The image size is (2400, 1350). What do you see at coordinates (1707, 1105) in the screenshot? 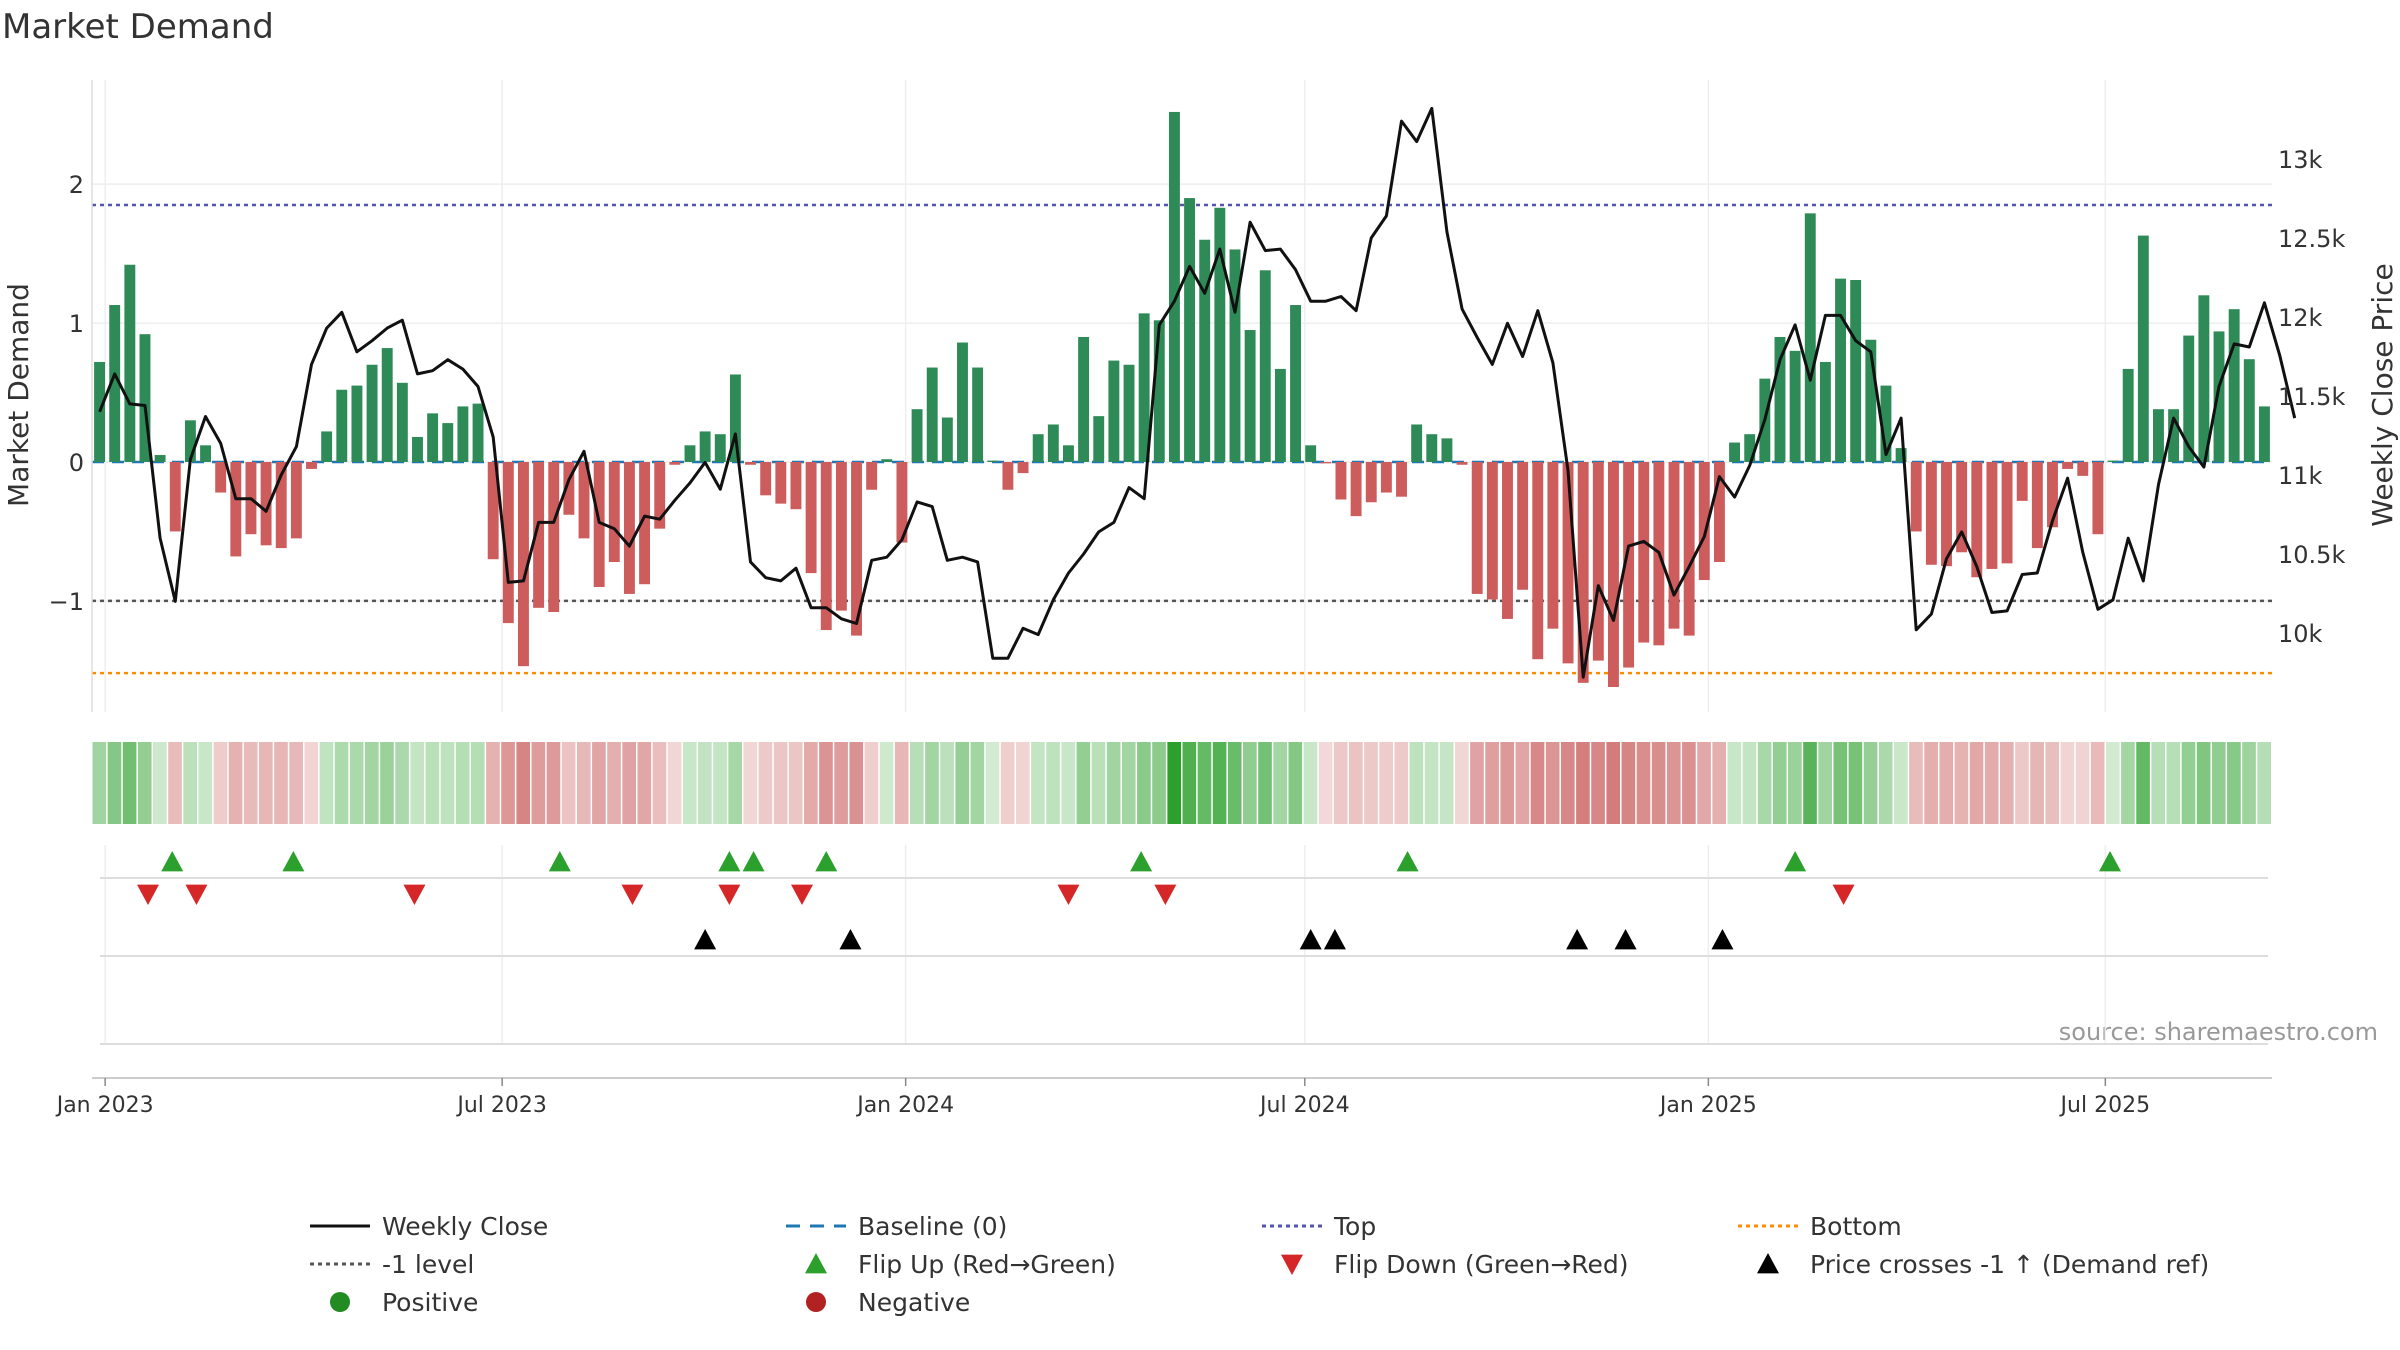
I see `x-tick-label-4: Jan 2025` at bounding box center [1707, 1105].